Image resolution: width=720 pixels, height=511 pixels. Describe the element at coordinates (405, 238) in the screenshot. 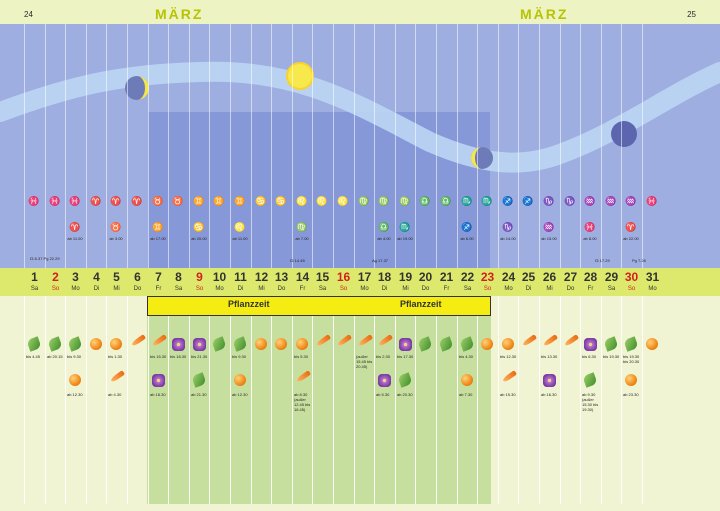

I see `zodiac-time: ab 19.00` at that location.